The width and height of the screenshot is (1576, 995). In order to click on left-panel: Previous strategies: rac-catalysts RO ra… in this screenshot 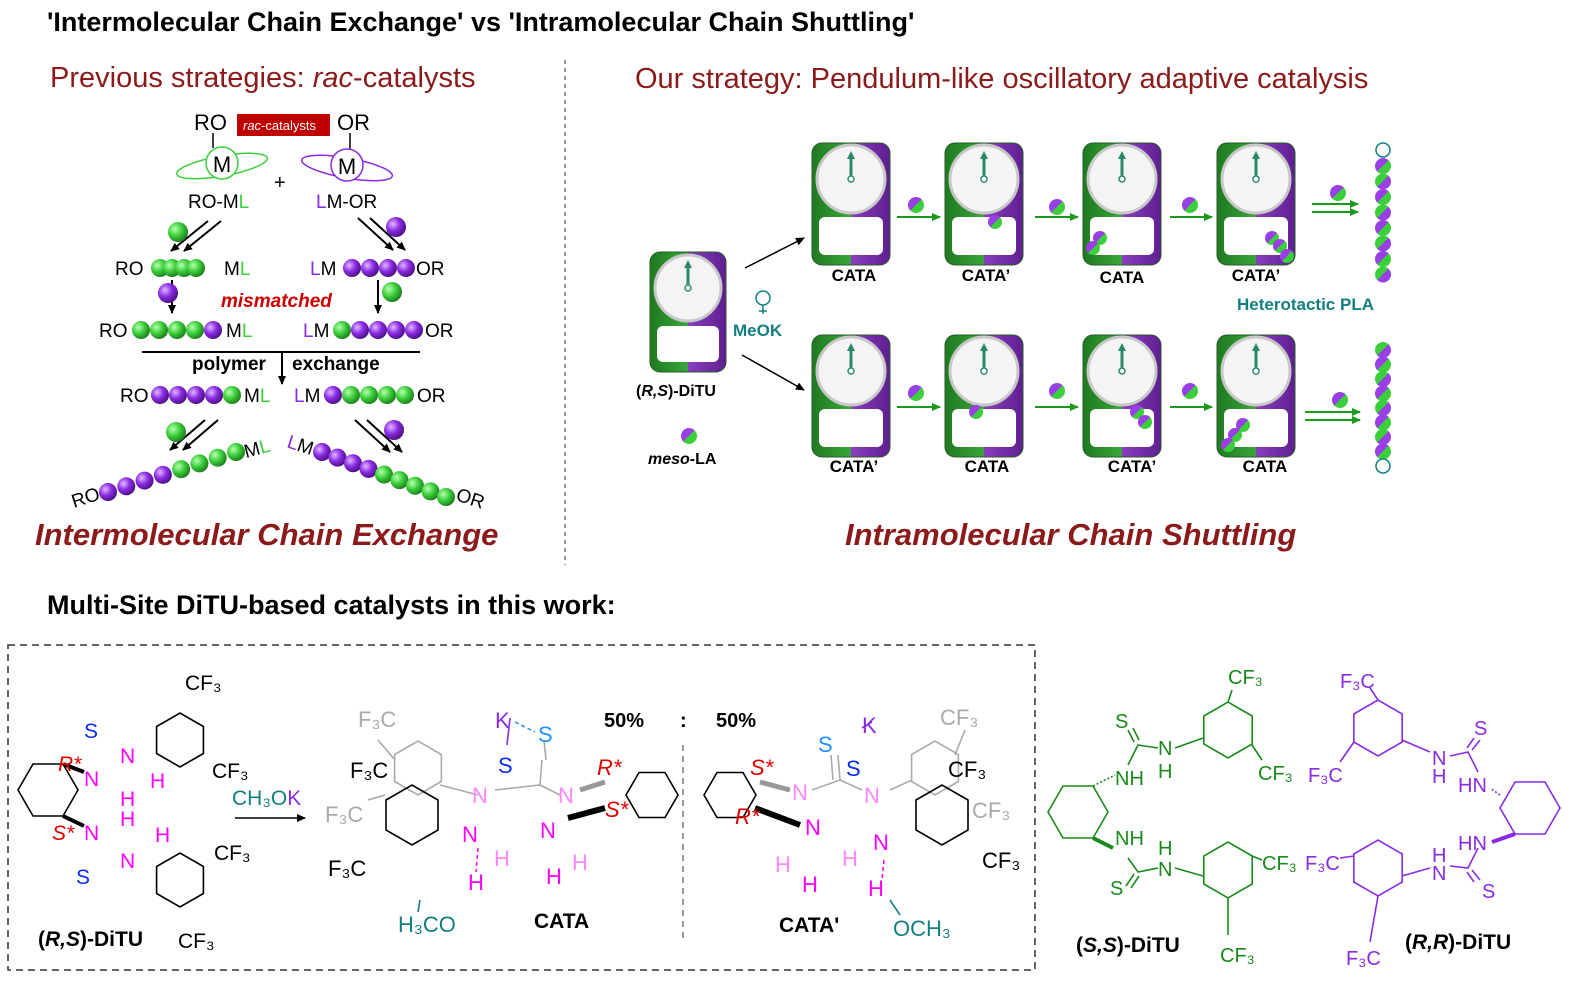, I will do `click(266, 307)`.